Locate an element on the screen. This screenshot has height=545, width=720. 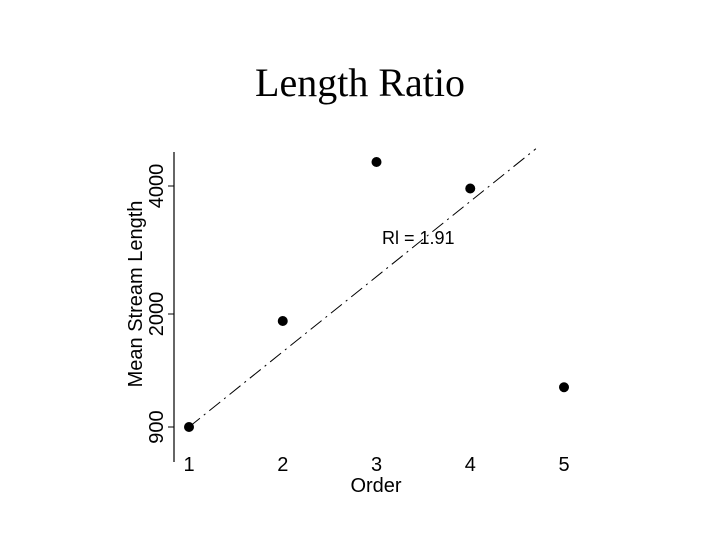
x-tick-label: 3 is located at coordinates (376, 465).